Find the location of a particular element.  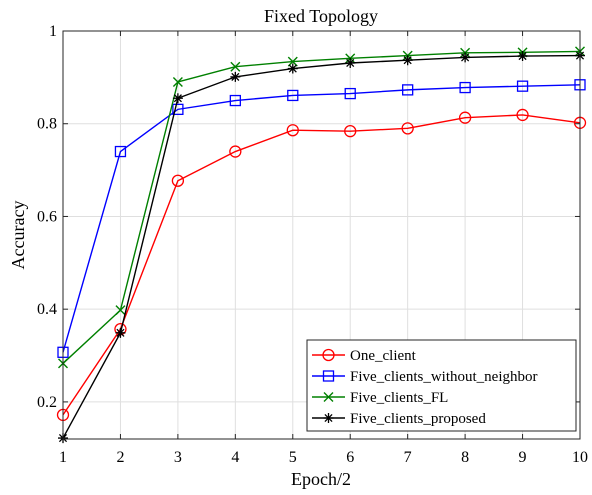

x-tick-label: 4 is located at coordinates (235, 457).